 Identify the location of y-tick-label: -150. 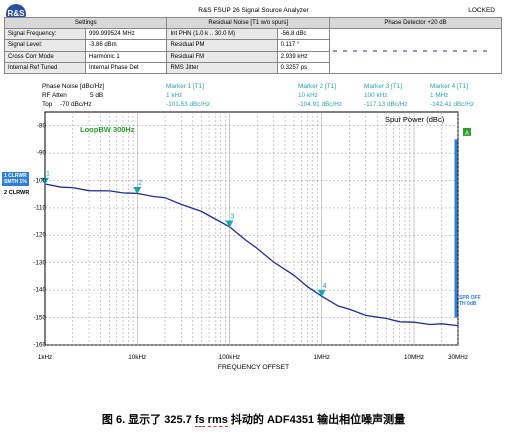
(39, 318).